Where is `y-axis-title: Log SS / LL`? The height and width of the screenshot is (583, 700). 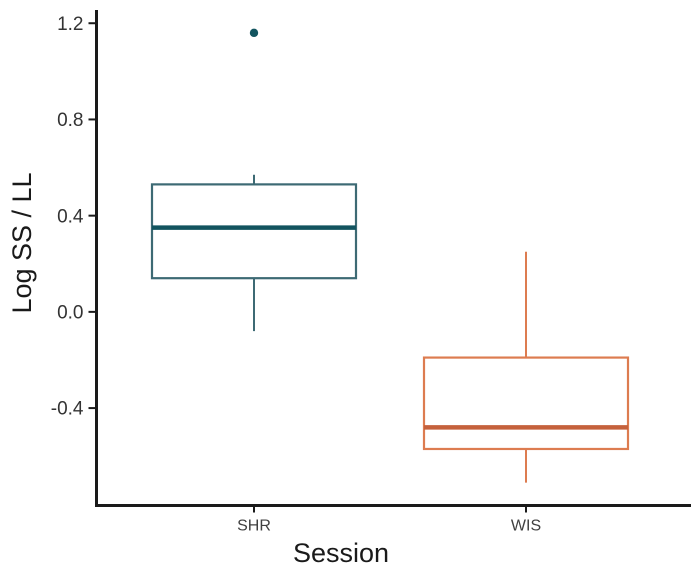 y-axis-title: Log SS / LL is located at coordinates (22, 242).